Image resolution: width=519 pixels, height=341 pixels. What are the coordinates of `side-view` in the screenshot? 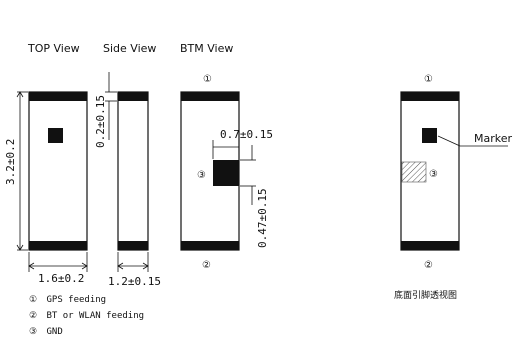 It's located at (133, 171).